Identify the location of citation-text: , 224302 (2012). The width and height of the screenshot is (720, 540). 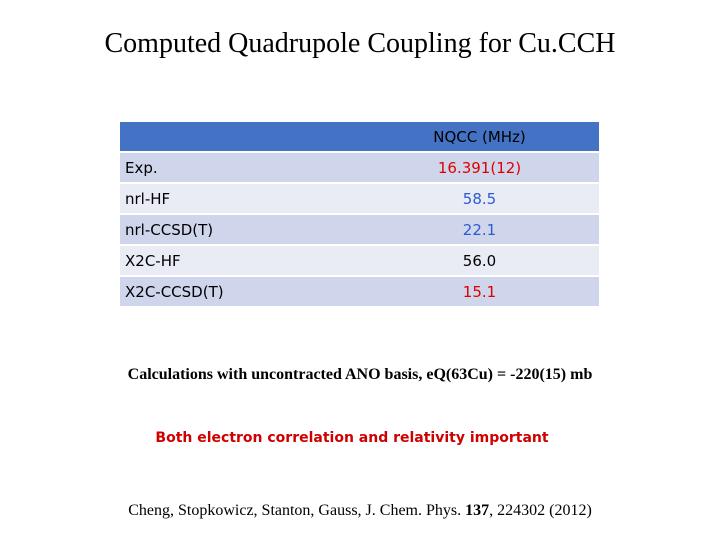
(540, 510).